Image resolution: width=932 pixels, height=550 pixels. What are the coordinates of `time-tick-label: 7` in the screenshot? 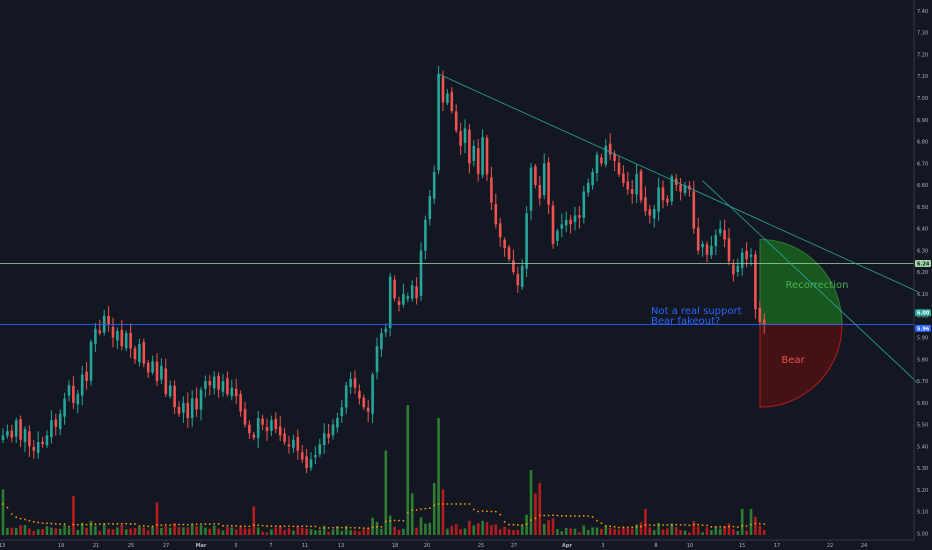 It's located at (270, 546).